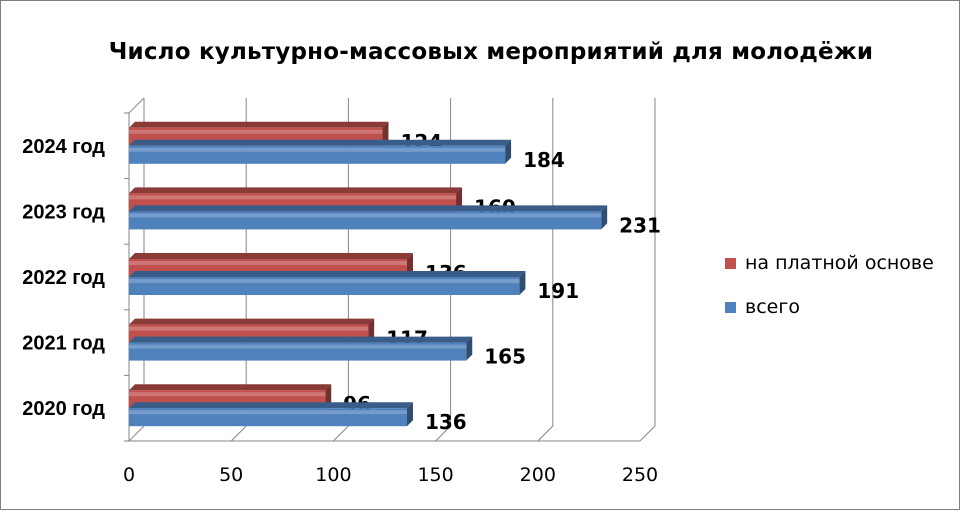  Describe the element at coordinates (63, 147) in the screenshot. I see `y-category-label: 2024 год` at that location.